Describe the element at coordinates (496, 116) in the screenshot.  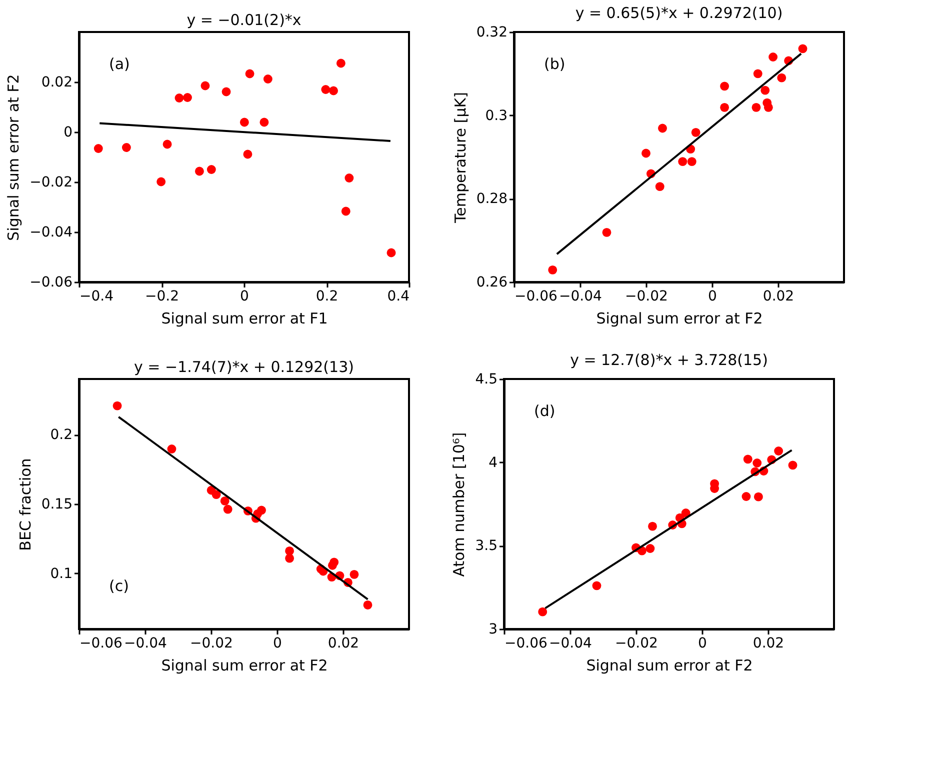
I see `y-tick-label: 0.3` at that location.